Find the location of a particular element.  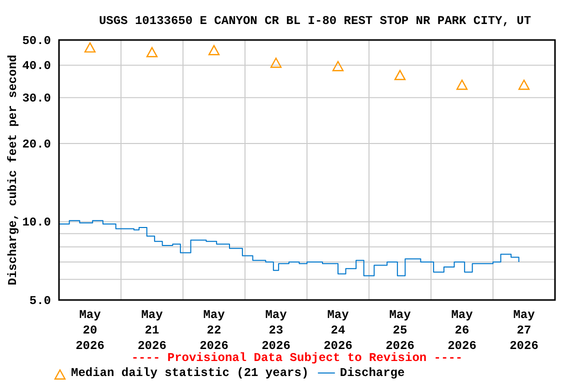

legend-label: Discharge is located at coordinates (372, 373).